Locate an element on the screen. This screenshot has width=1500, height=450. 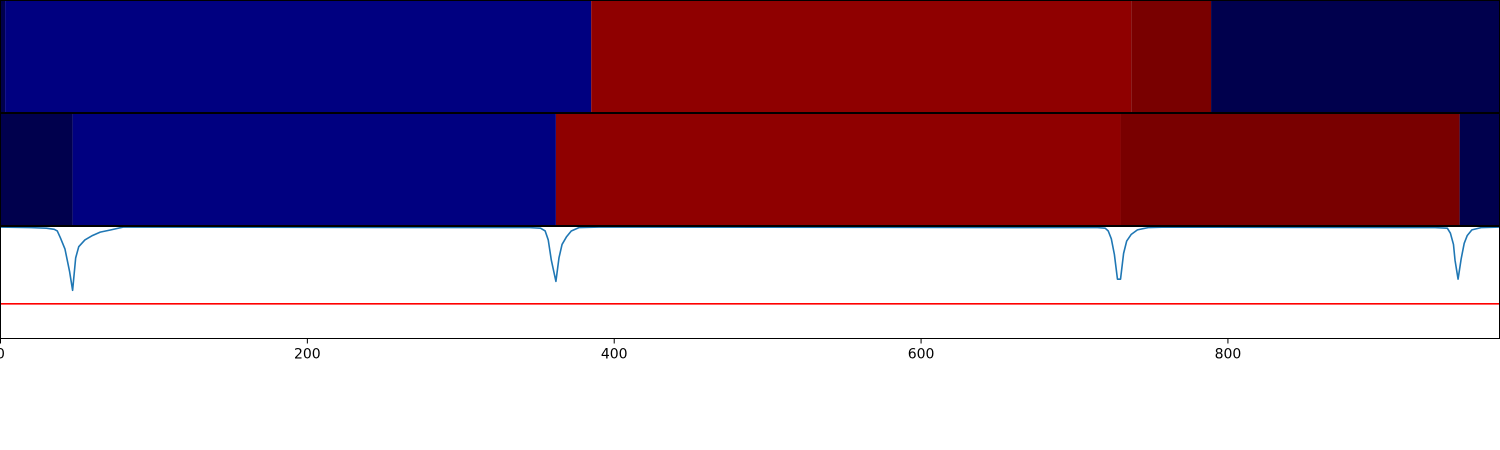
x-axis: 0 200 400 600 800 is located at coordinates (621, 350).